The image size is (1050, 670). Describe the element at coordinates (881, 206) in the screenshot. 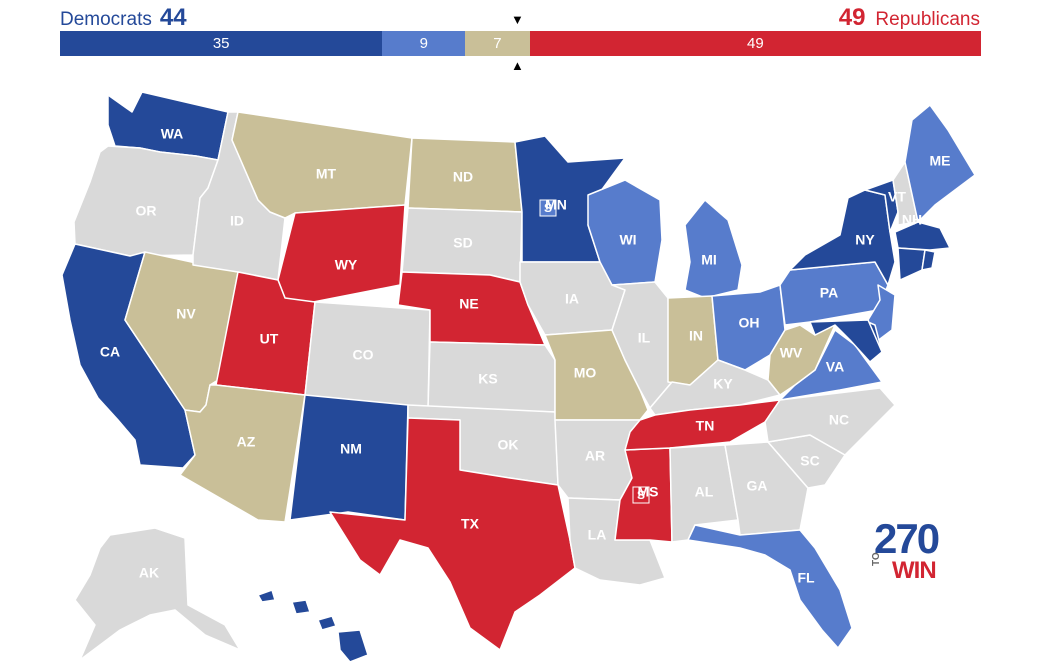

I see `state-vt` at that location.